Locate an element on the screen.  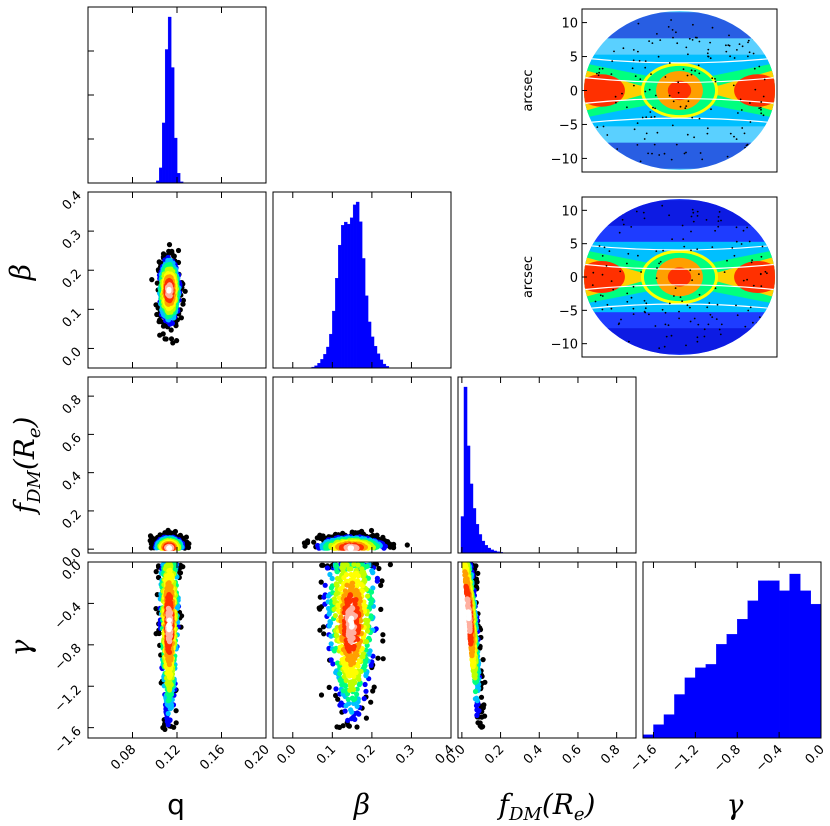
scatter-q-gamma is located at coordinates (169, 647).